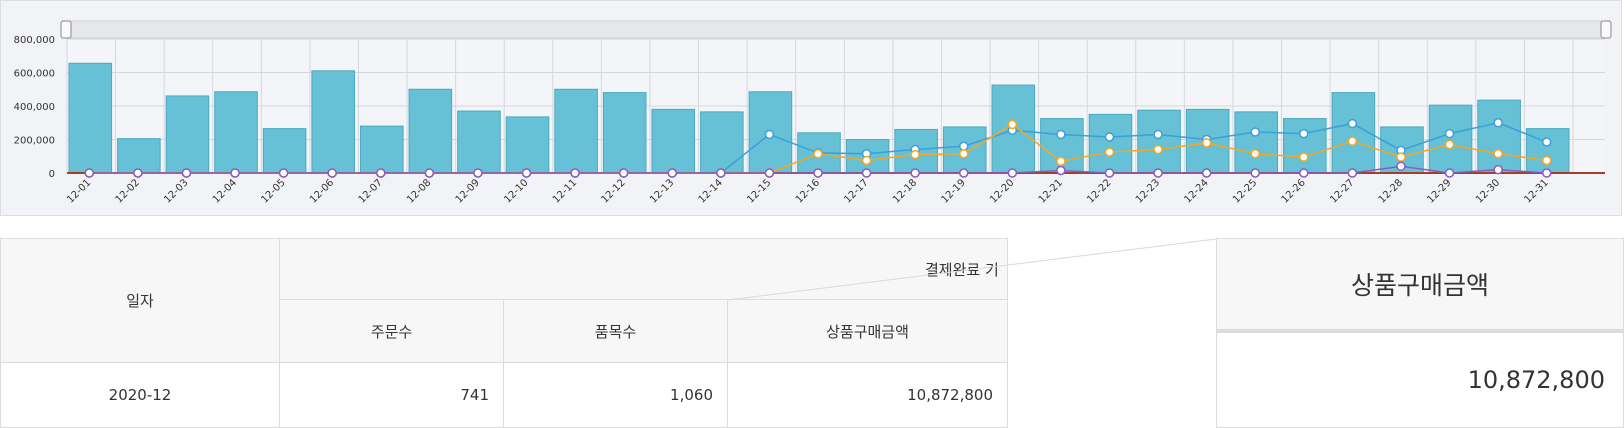 Image resolution: width=1624 pixels, height=428 pixels. Describe the element at coordinates (836, 29) in the screenshot. I see `range-track` at that location.